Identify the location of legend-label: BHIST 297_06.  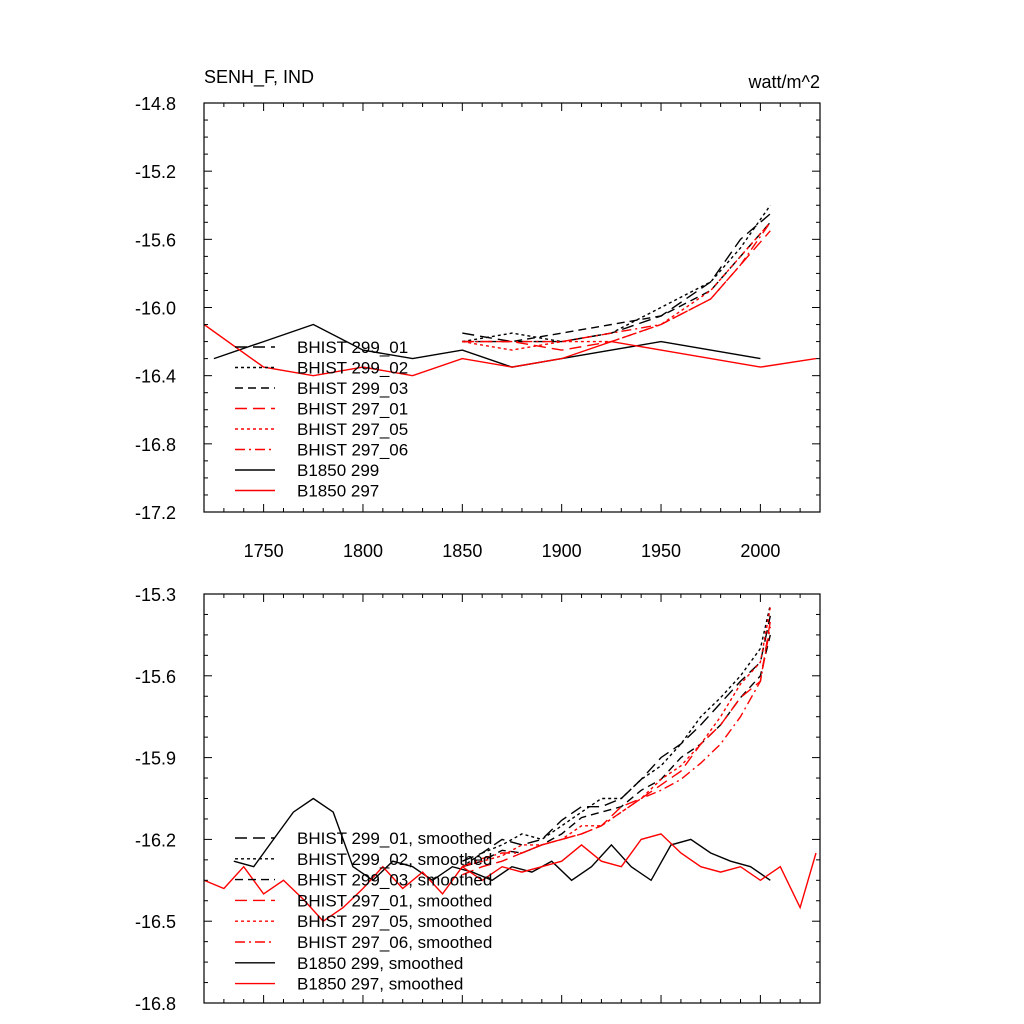
(352, 450).